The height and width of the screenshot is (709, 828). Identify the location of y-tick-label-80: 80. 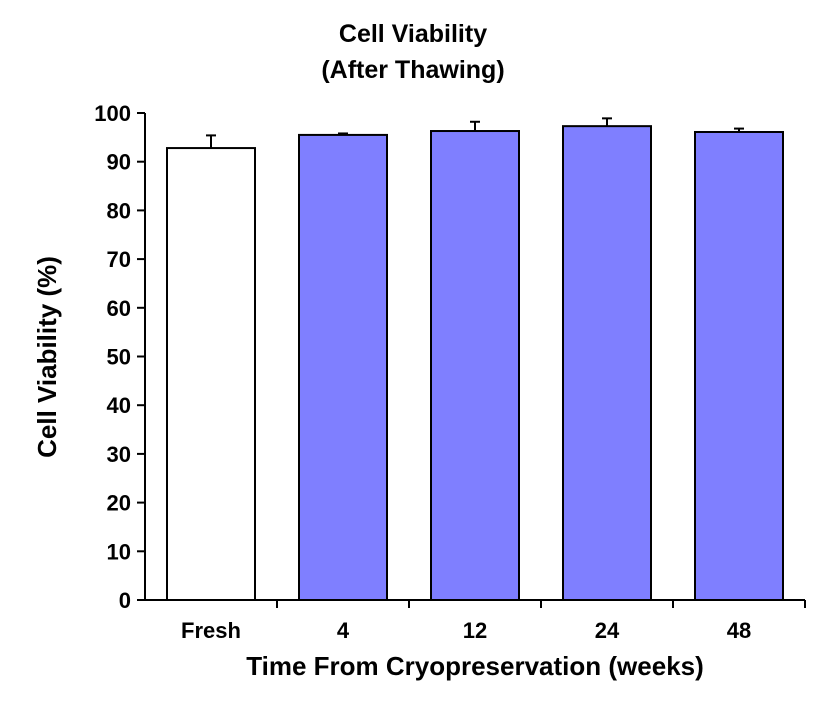
(119, 210).